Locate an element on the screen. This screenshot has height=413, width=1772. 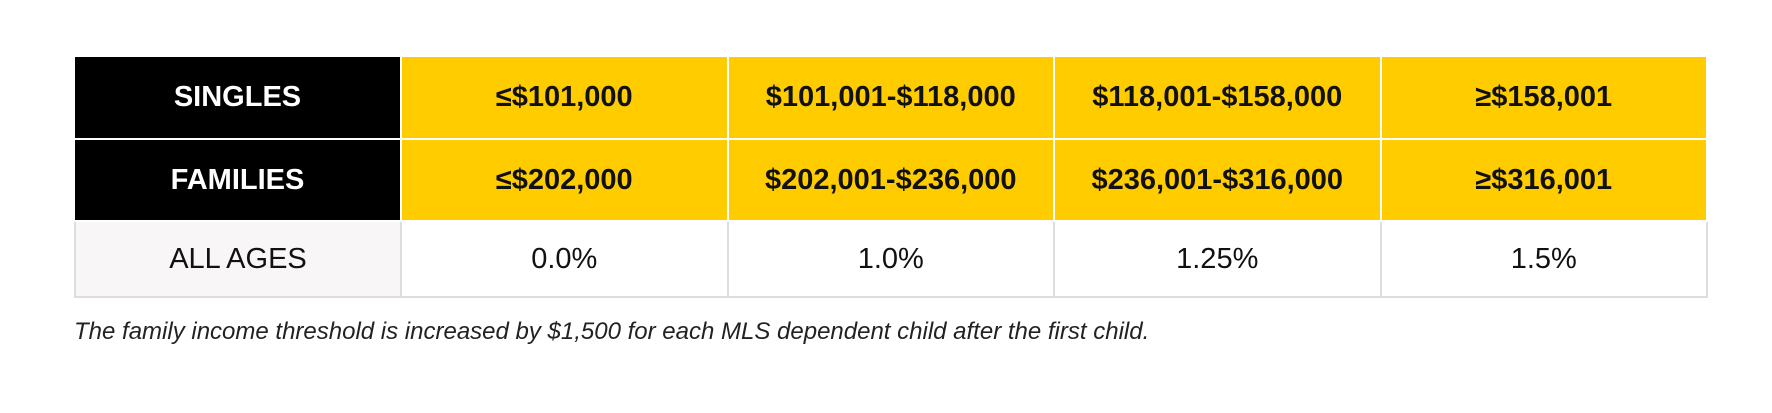
singles-threshold-tier-1: ≤$101,000 is located at coordinates (564, 98).